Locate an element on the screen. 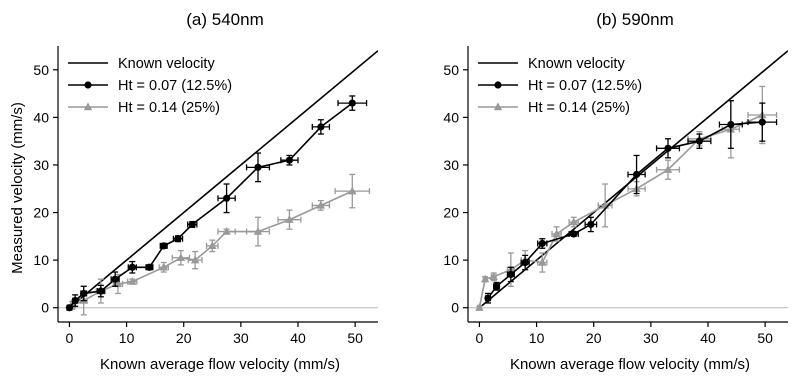  panel-a-x-tick-label: 30 is located at coordinates (241, 338).